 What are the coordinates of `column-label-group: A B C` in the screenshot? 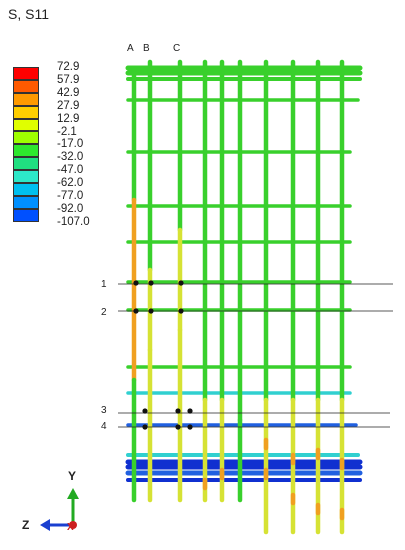 It's located at (153, 48).